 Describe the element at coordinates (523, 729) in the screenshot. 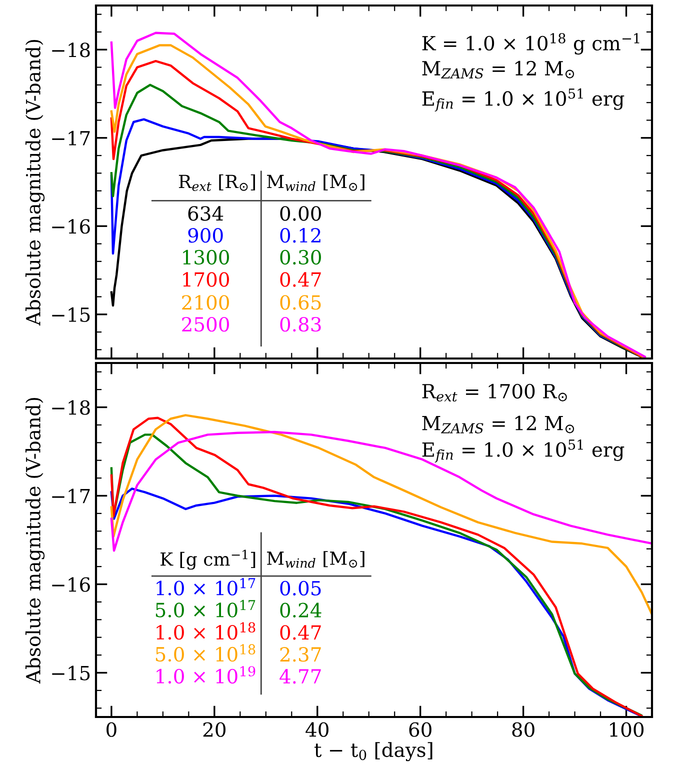

I see `x-tick-label: 80` at that location.